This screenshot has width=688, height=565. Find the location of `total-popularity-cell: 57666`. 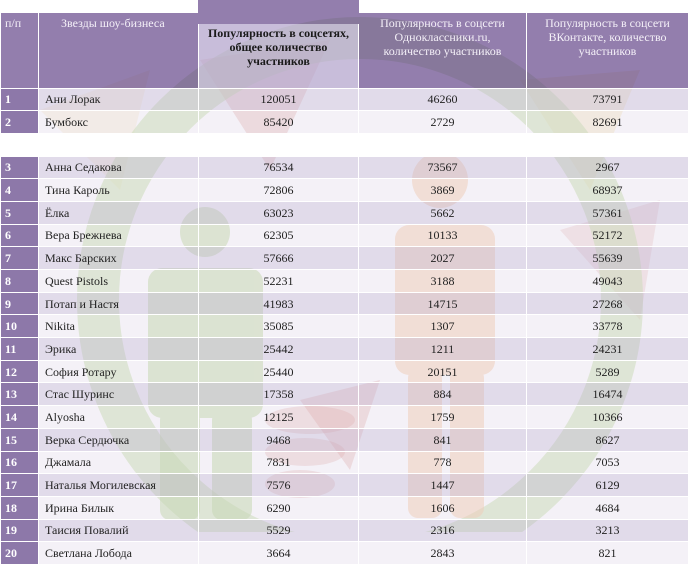

total-popularity-cell: 57666 is located at coordinates (279, 258).